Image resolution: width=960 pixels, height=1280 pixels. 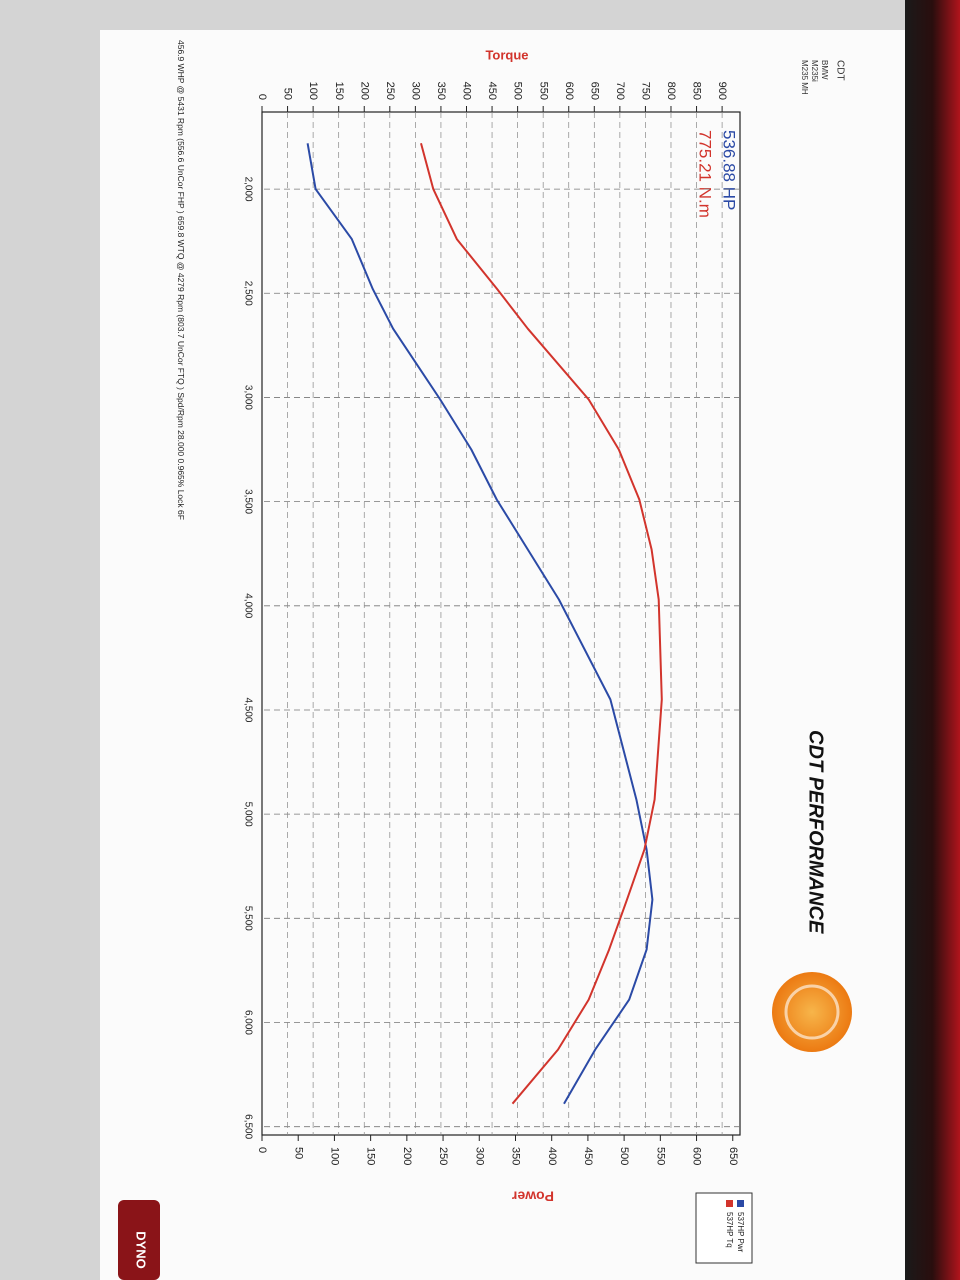 What do you see at coordinates (671, 91) in the screenshot?
I see `y-tick-label: 800` at bounding box center [671, 91].